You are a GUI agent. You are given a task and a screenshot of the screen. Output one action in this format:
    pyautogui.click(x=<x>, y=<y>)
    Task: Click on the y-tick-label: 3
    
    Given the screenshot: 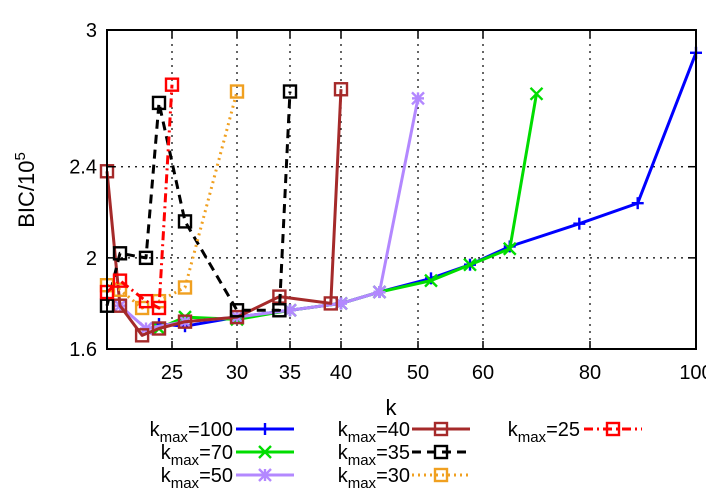 What is the action you would take?
    pyautogui.click(x=91, y=31)
    